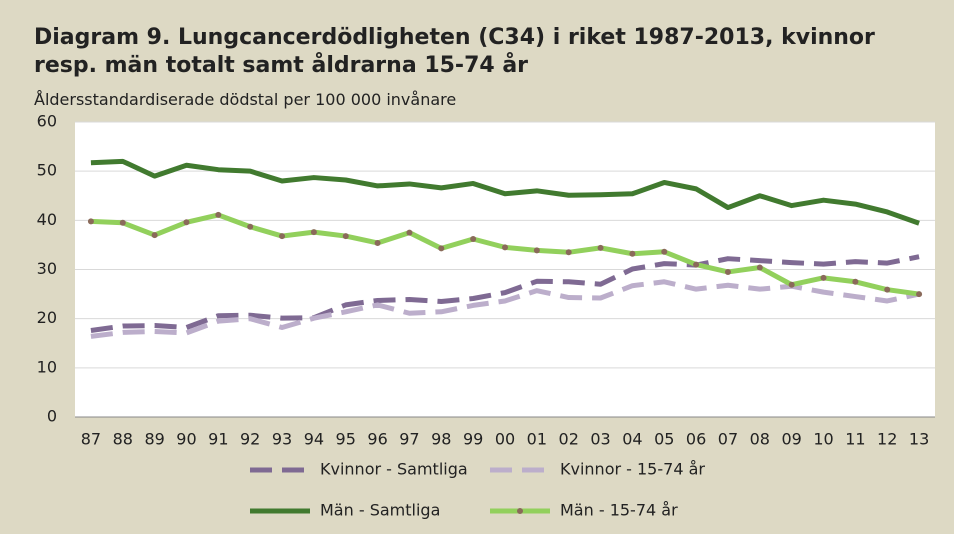 The width and height of the screenshot is (954, 534). I want to click on y-tick-label: 30, so click(47, 268).